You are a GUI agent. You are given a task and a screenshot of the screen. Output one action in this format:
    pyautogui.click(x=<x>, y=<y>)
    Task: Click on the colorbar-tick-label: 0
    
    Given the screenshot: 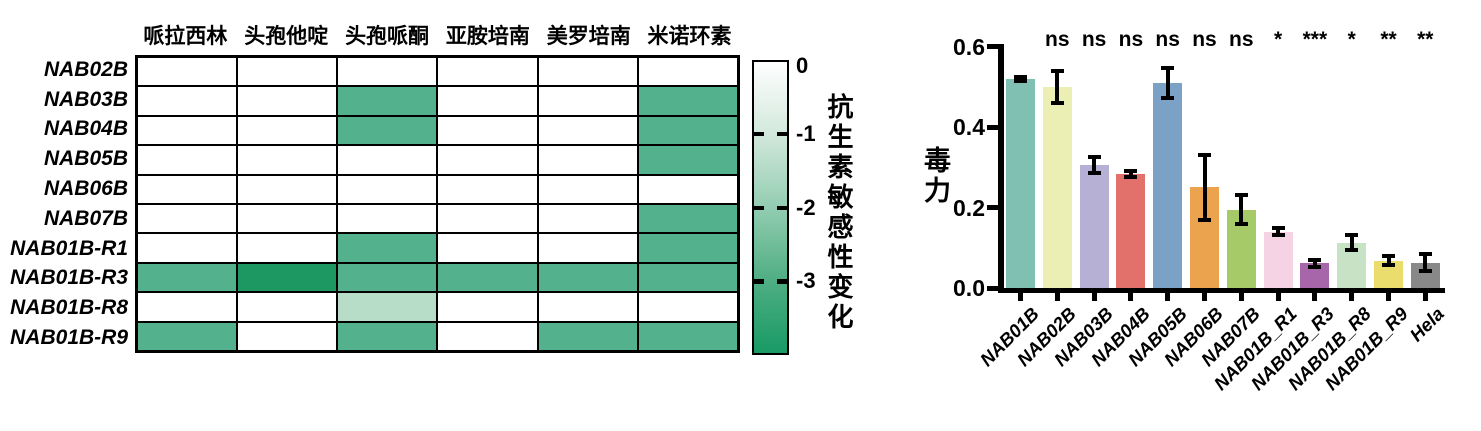 What is the action you would take?
    pyautogui.click(x=802, y=65)
    